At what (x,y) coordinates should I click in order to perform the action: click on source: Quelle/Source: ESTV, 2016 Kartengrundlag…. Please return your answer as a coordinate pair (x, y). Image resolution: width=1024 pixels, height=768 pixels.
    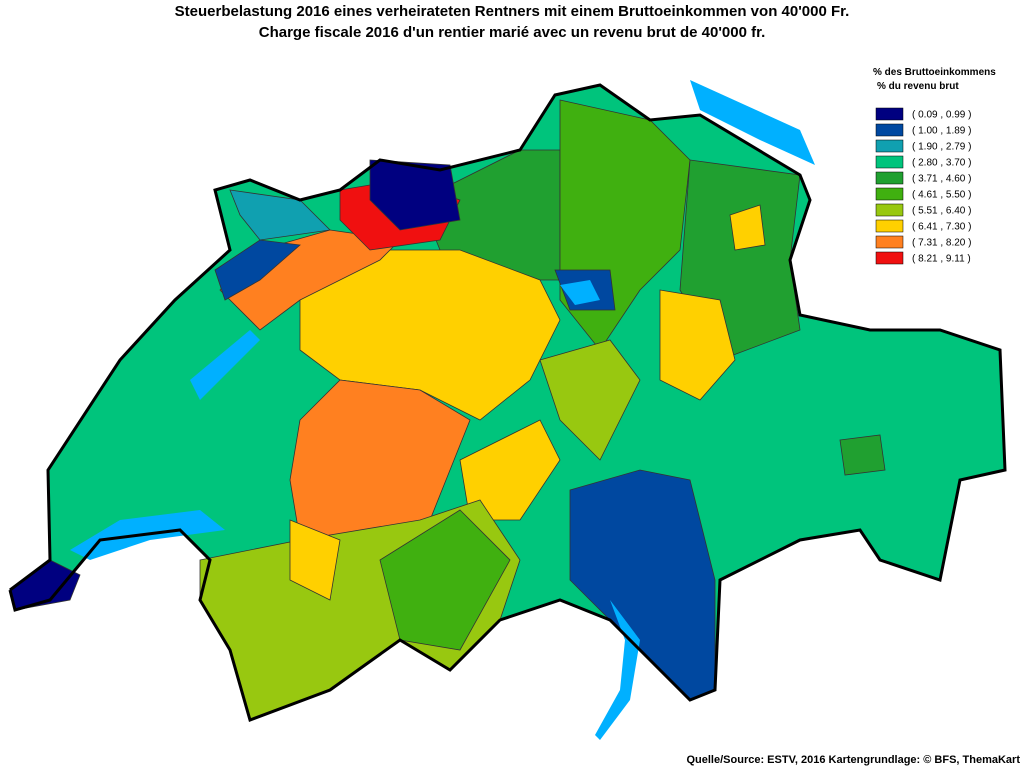
    Looking at the image, I should click on (853, 760).